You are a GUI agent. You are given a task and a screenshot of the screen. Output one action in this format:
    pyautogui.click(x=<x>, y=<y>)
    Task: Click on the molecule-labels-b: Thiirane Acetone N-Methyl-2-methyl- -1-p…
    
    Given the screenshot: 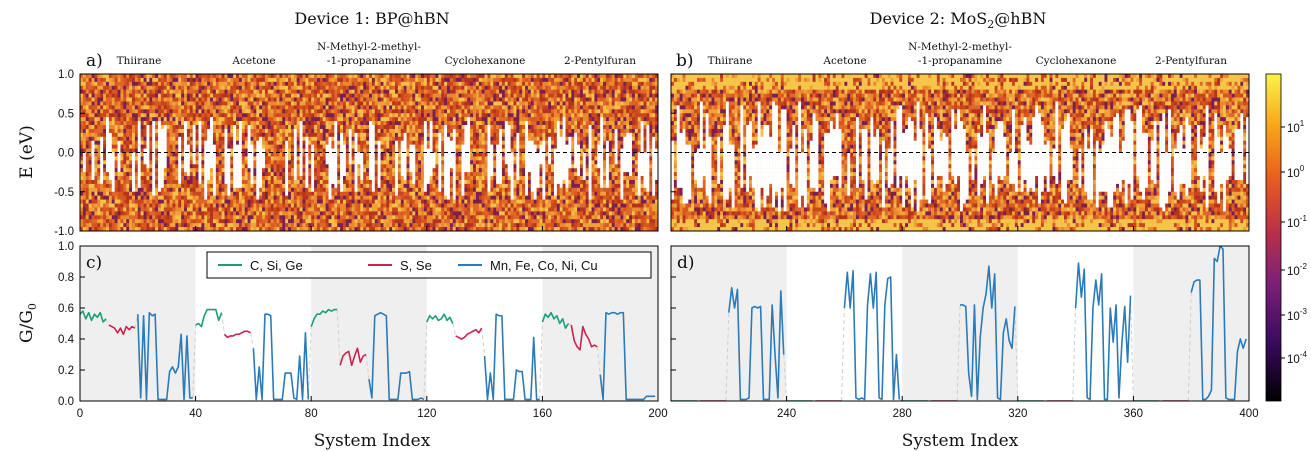 What is the action you would take?
    pyautogui.click(x=968, y=54)
    